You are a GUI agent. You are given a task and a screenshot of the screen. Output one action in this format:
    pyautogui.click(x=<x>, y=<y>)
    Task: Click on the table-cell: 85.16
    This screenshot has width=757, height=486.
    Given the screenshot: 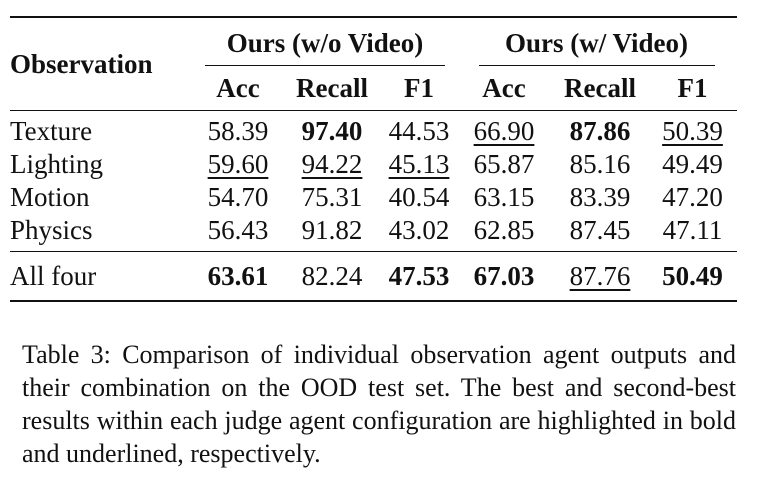 What is the action you would take?
    pyautogui.click(x=600, y=164)
    